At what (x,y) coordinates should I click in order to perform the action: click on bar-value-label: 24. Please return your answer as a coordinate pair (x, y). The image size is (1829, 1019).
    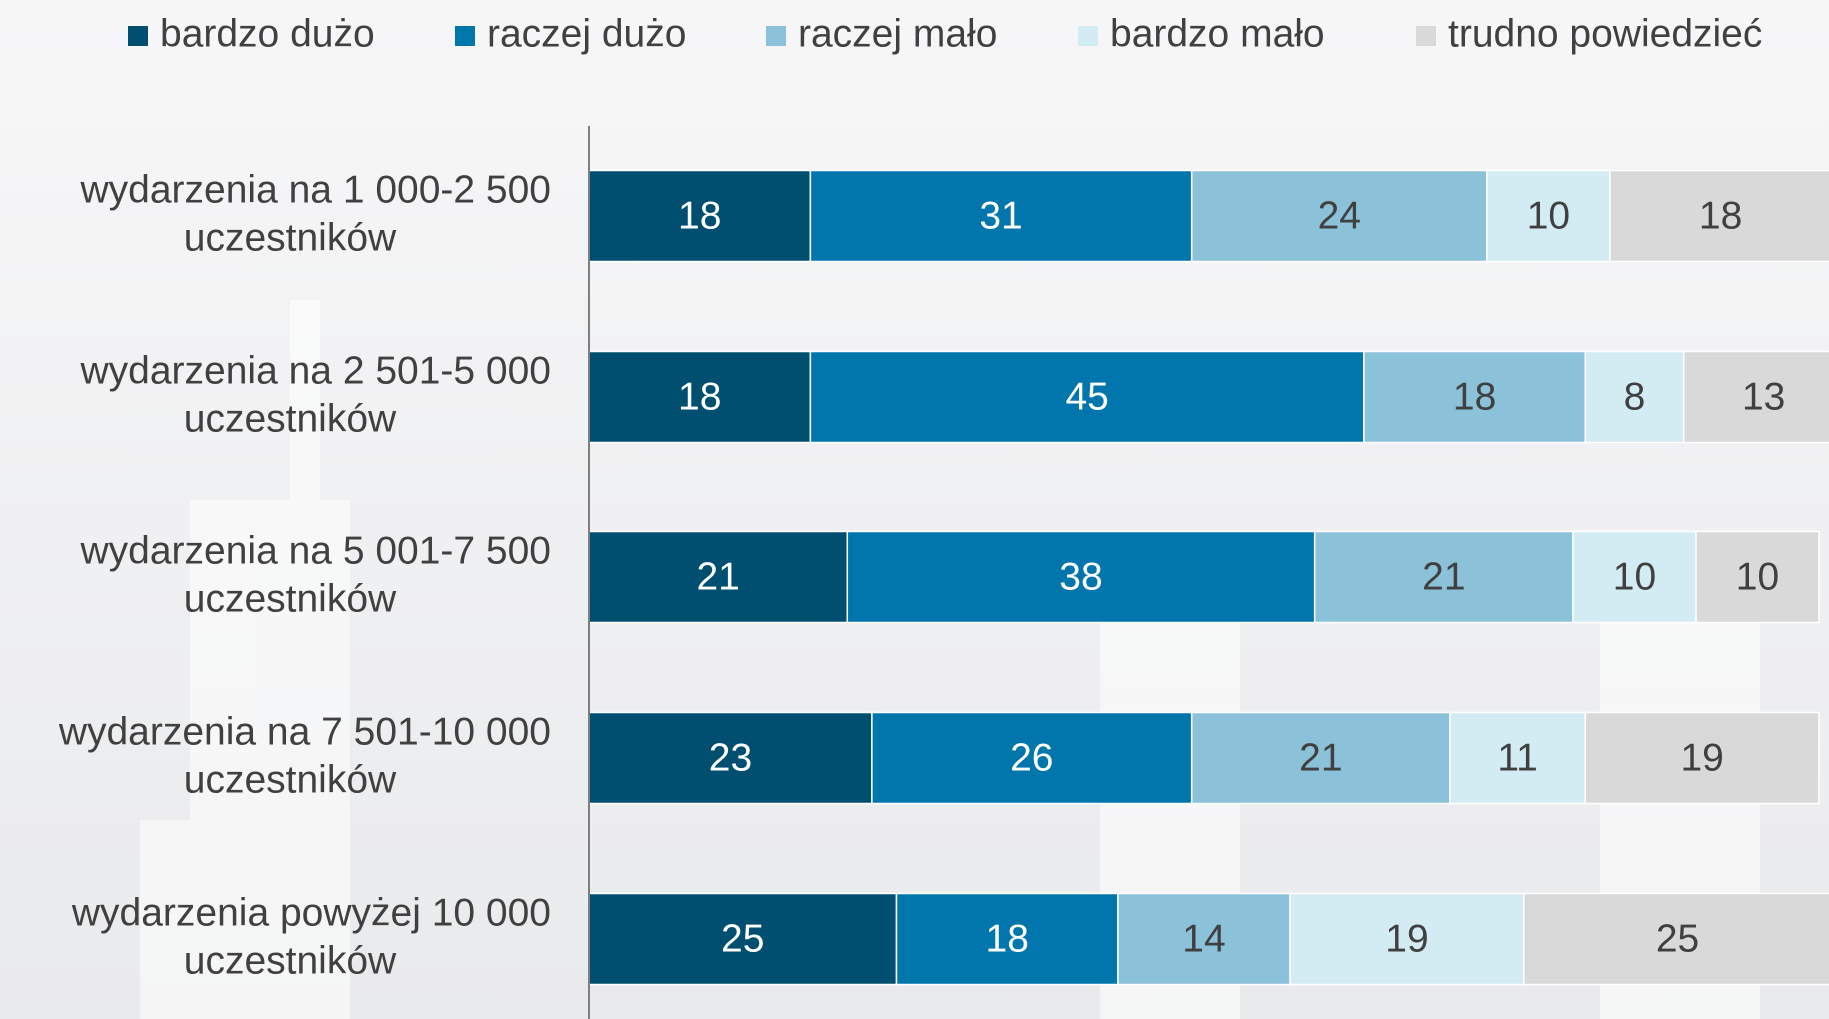
    Looking at the image, I should click on (1339, 215).